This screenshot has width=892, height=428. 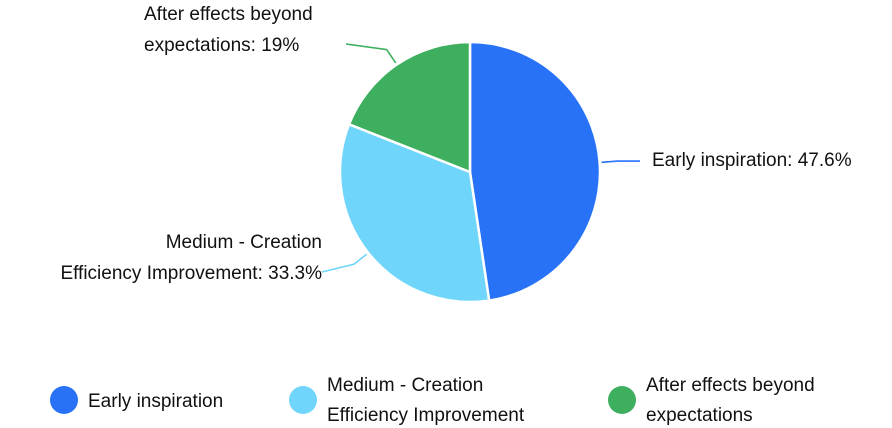 What do you see at coordinates (191, 273) in the screenshot?
I see `slice-label-2-line-2: Efficiency Improvement: 33.3%` at bounding box center [191, 273].